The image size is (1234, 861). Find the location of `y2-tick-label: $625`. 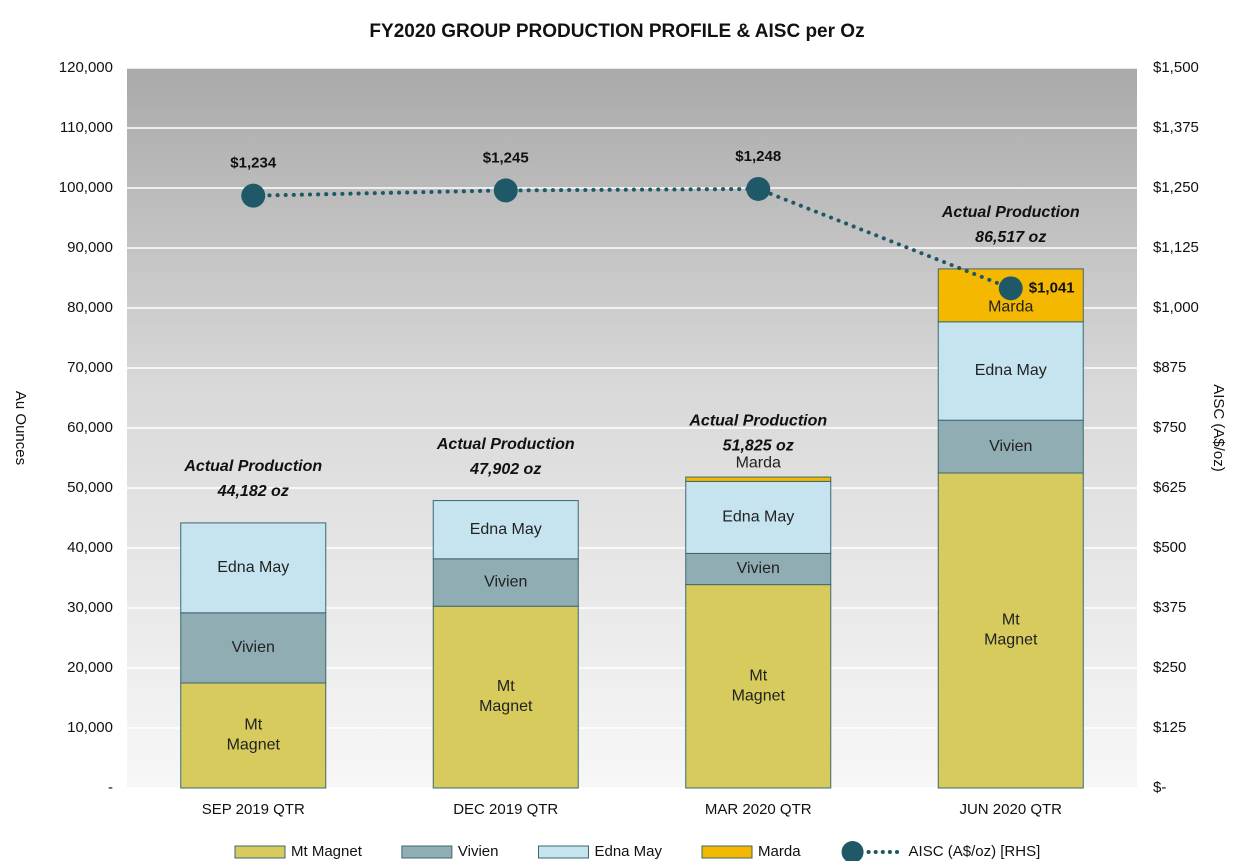

y2-tick-label: $625 is located at coordinates (1169, 487).